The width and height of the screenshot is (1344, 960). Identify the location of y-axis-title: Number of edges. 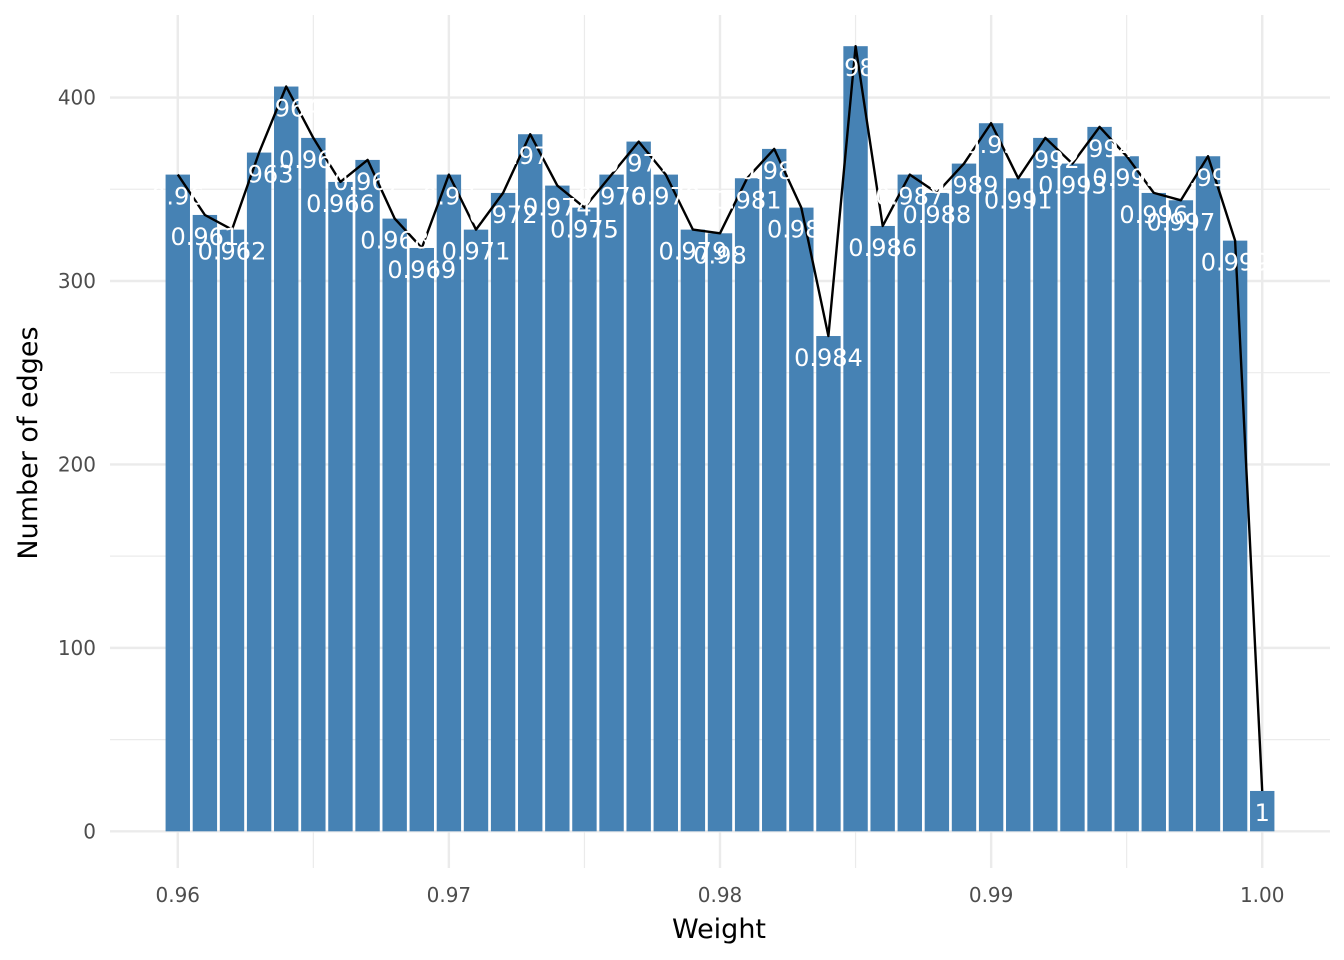
(28, 442).